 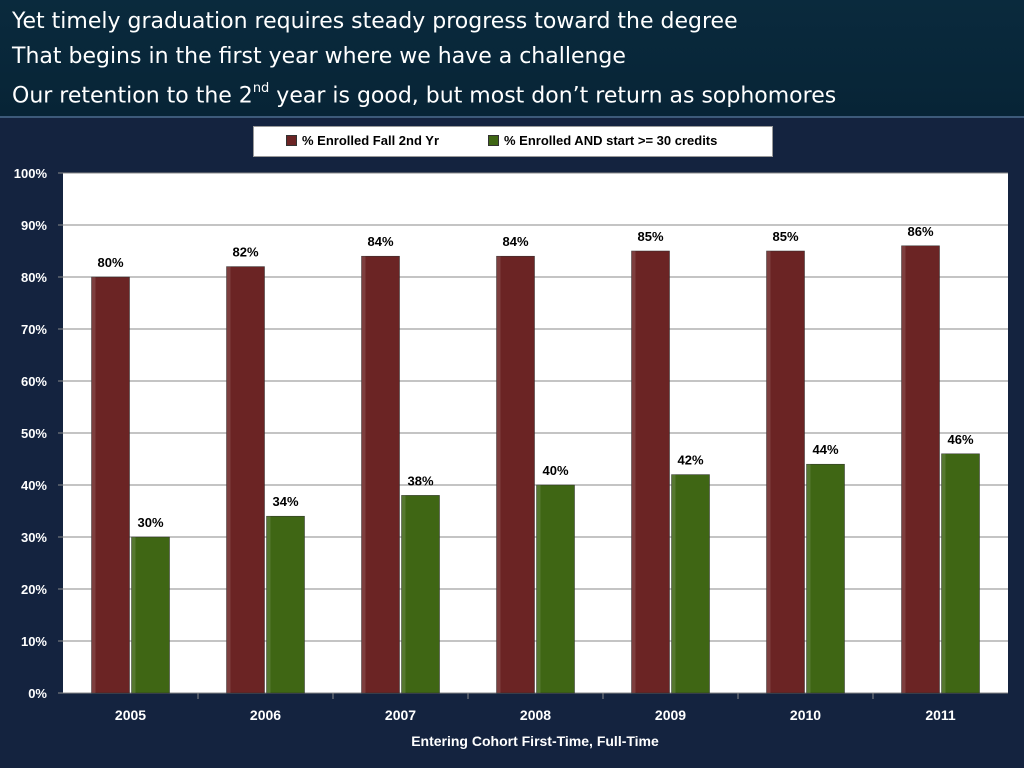 What do you see at coordinates (34, 433) in the screenshot?
I see `y-tick-label: 50%` at bounding box center [34, 433].